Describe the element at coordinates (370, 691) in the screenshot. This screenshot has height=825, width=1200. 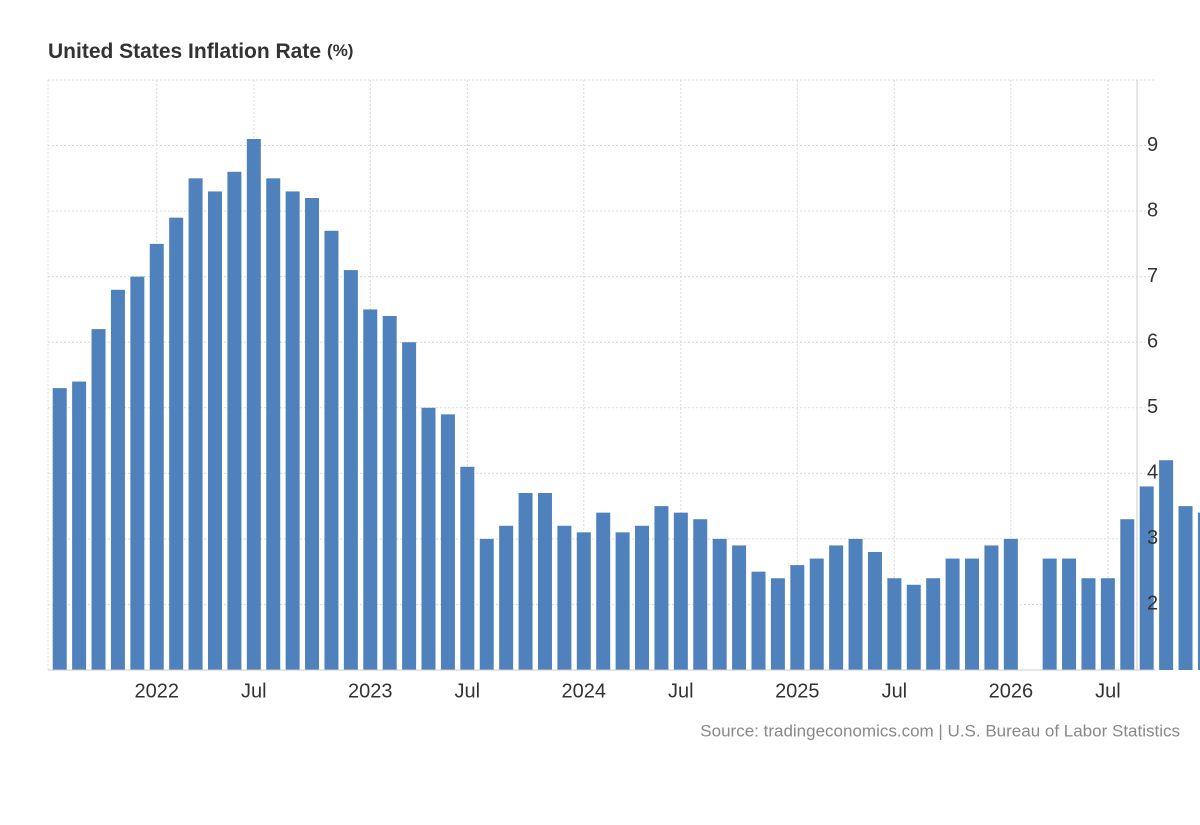
I see `x-tick-label: 2023` at that location.